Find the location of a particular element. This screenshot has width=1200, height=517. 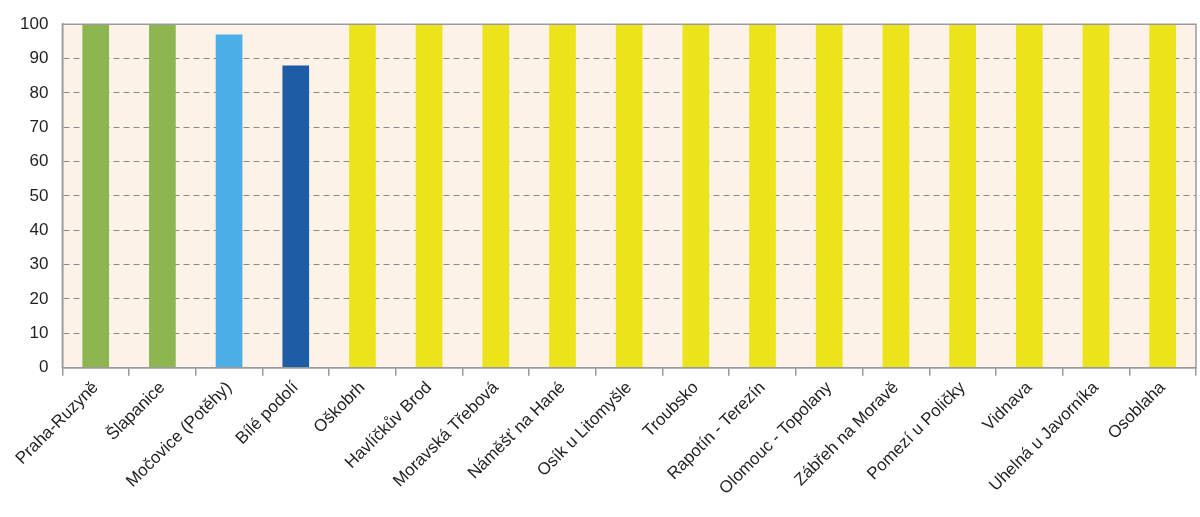

y-tick-label: 10 is located at coordinates (39, 333).